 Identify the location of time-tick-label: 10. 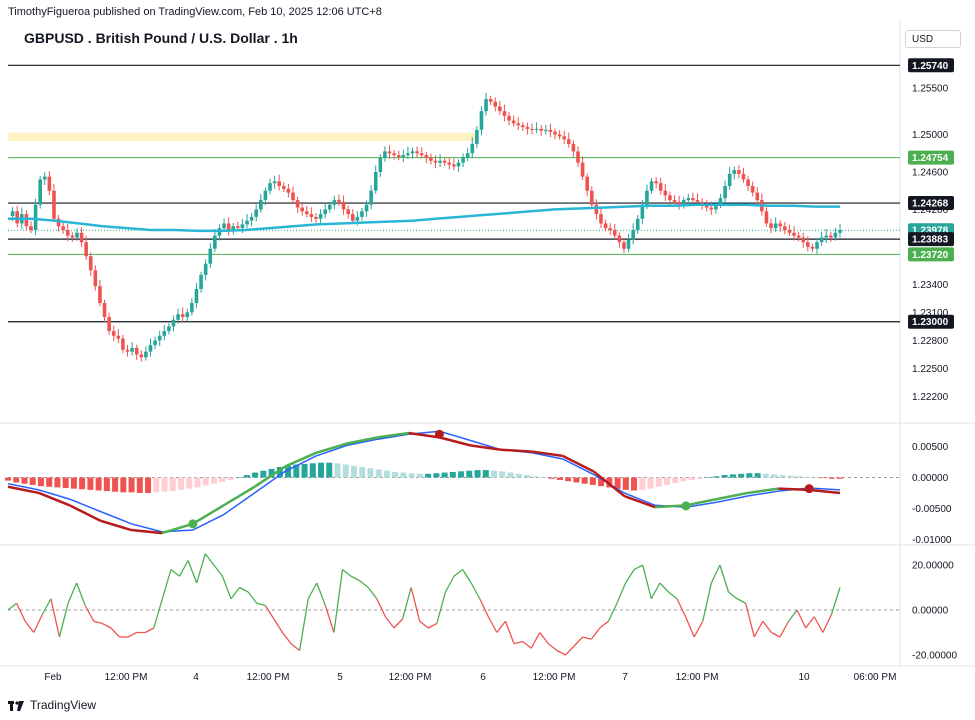
(804, 677).